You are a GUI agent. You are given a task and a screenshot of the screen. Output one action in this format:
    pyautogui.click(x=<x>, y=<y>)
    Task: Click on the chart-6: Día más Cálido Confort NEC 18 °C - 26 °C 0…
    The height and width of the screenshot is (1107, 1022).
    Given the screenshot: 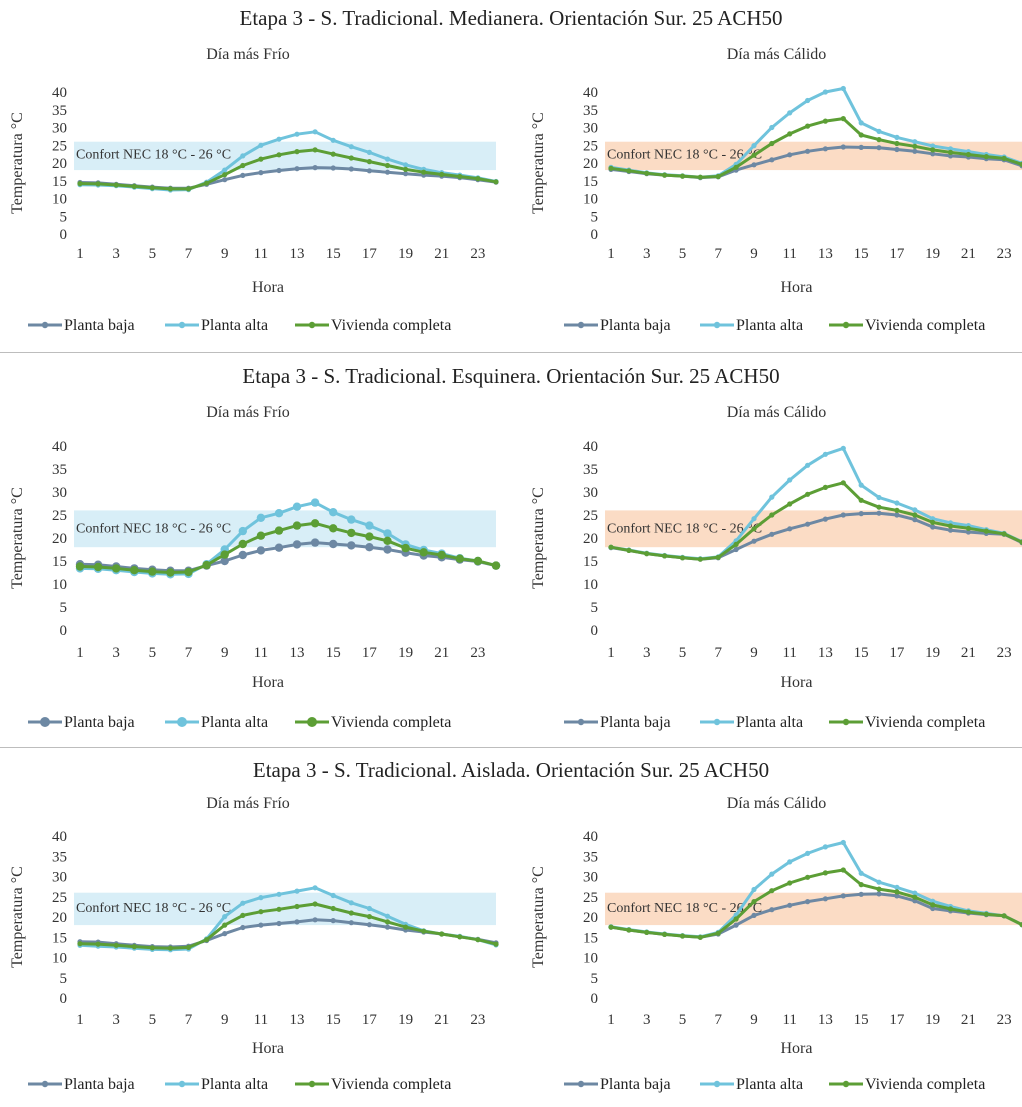 What is the action you would take?
    pyautogui.click(x=776, y=944)
    